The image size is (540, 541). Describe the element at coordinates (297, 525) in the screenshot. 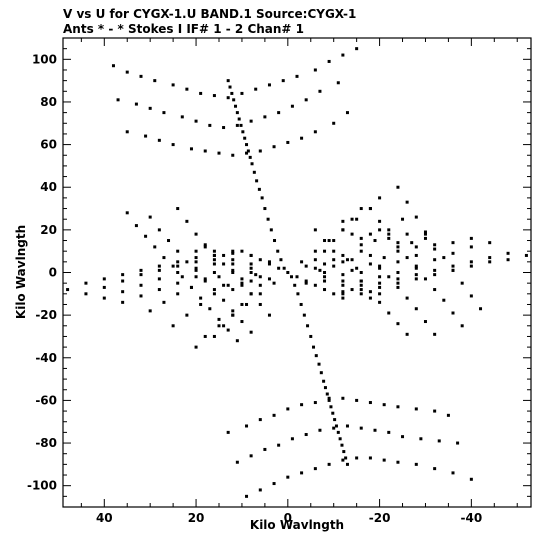

I see `x-axis-label: Kilo Wavlngth` at that location.